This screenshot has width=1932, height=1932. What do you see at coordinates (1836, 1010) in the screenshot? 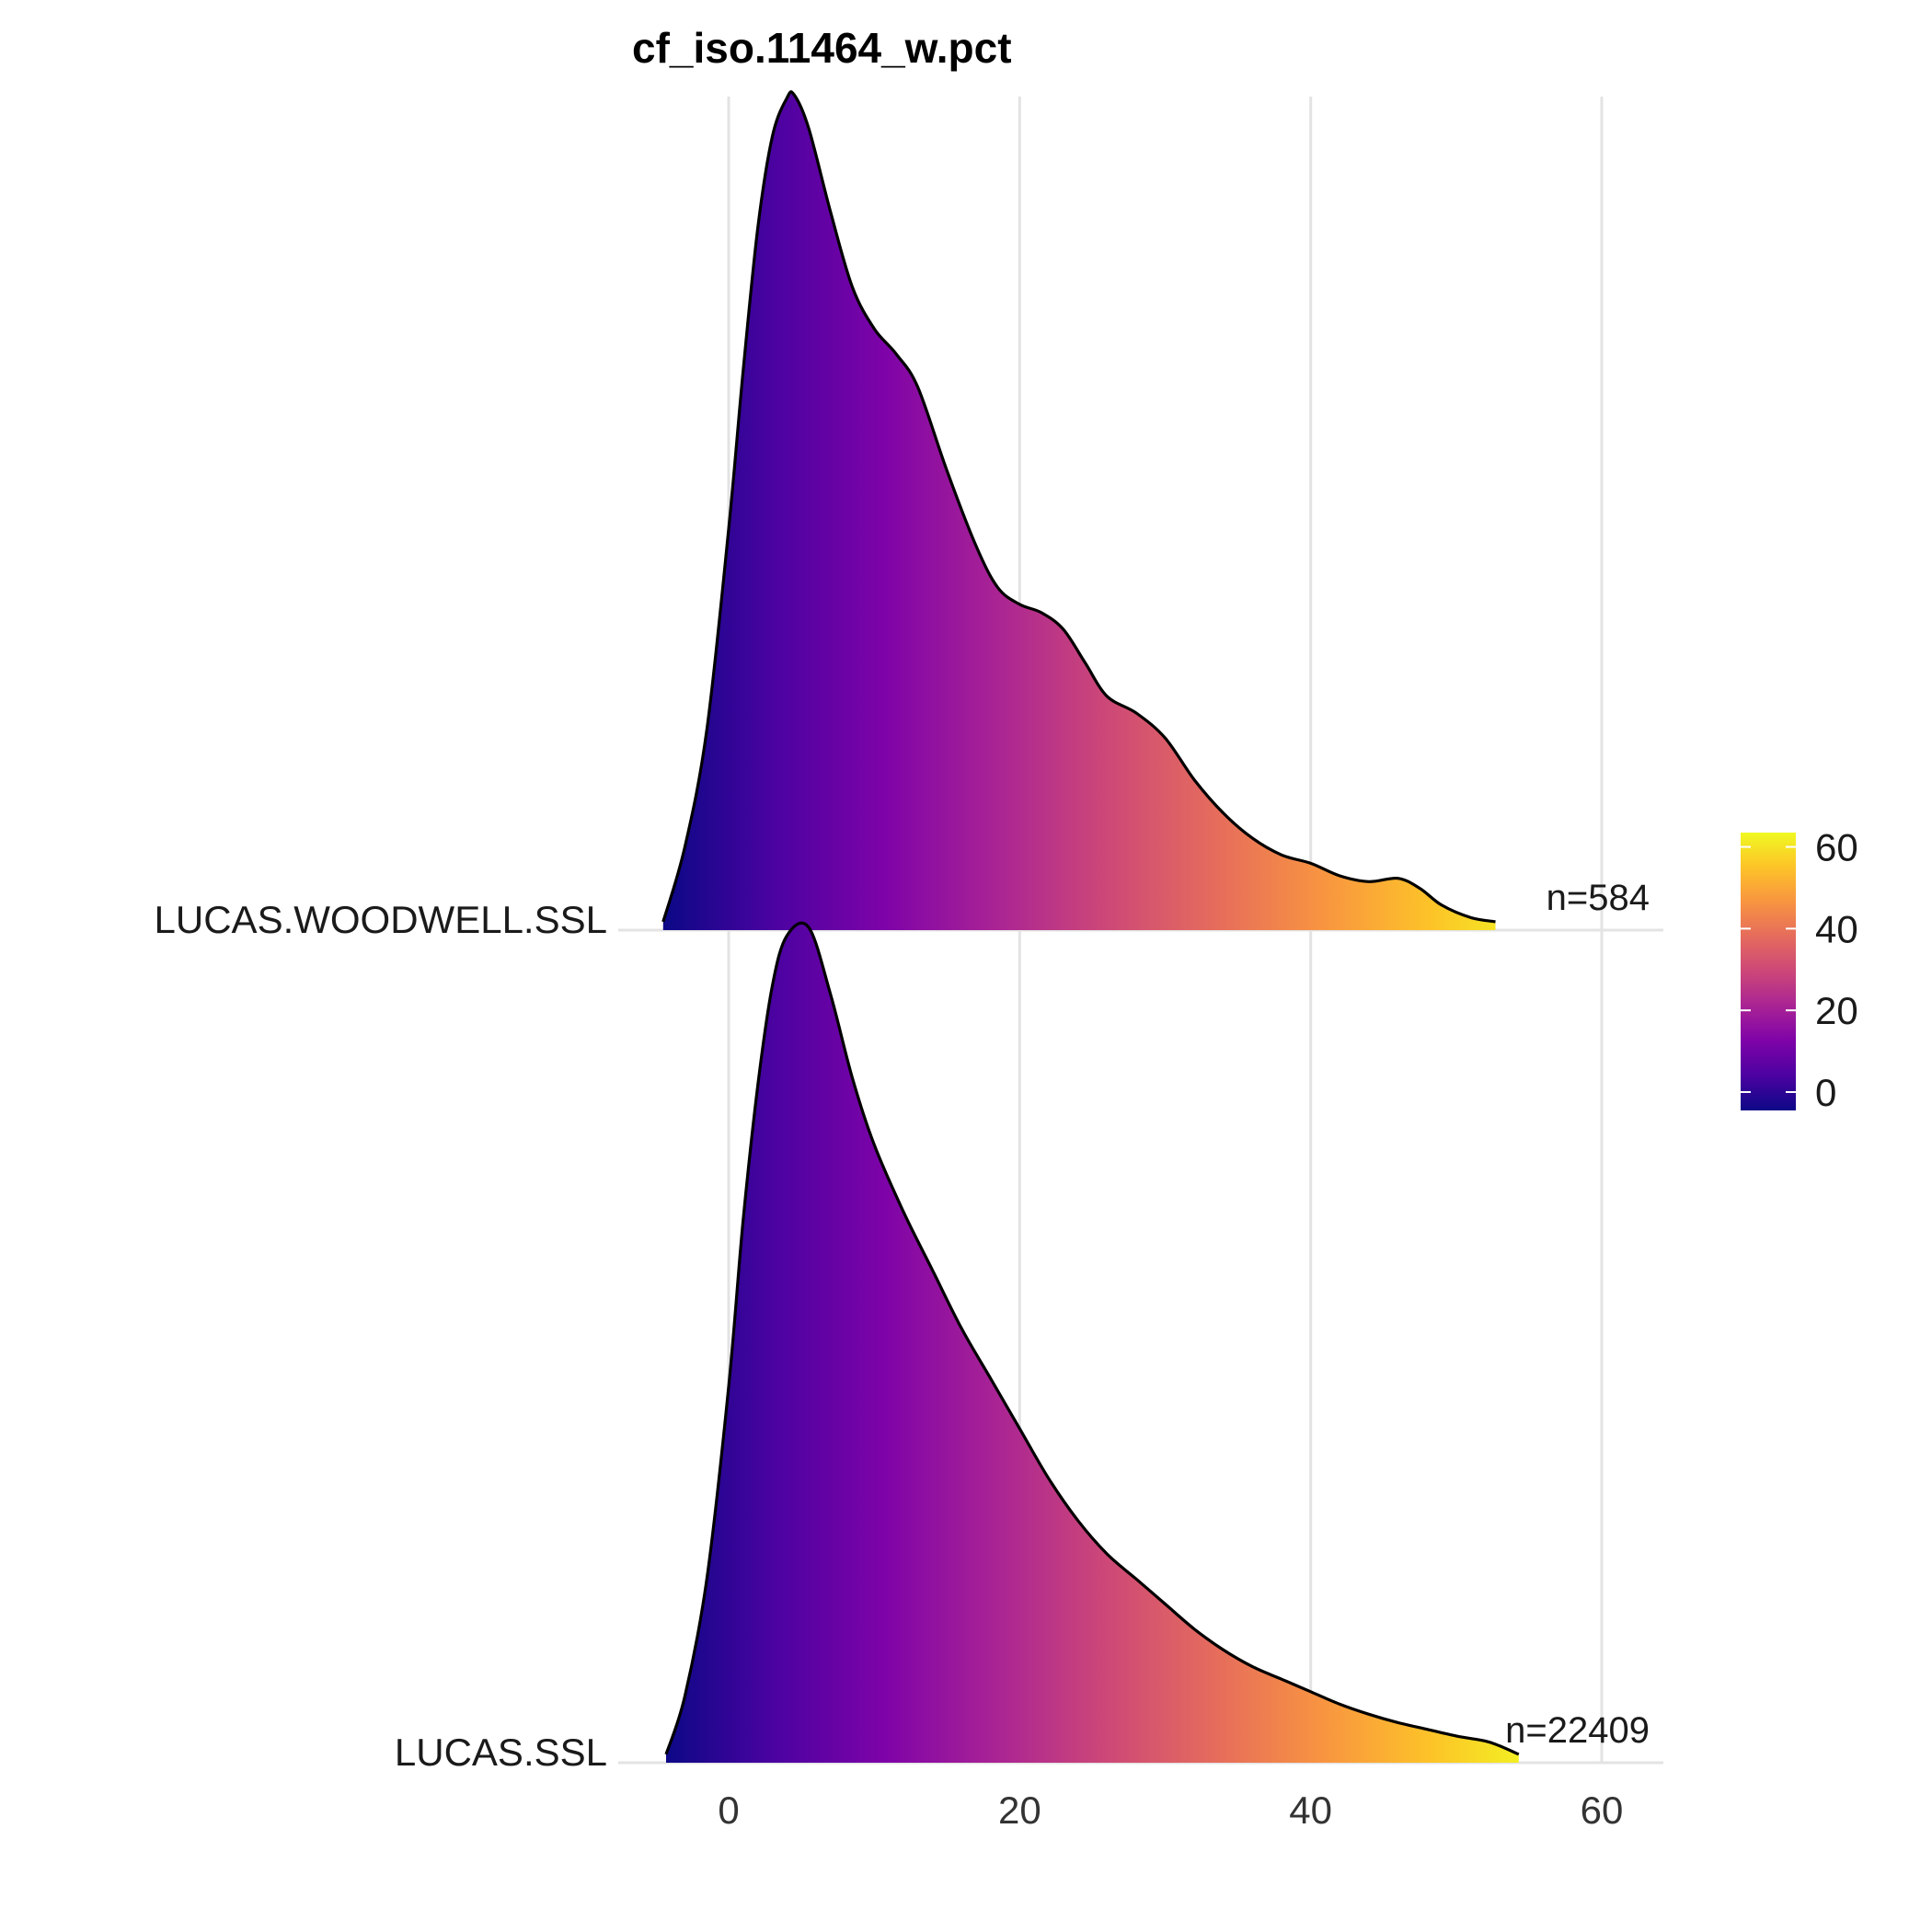
I see `legend-label-20: 20` at bounding box center [1836, 1010].